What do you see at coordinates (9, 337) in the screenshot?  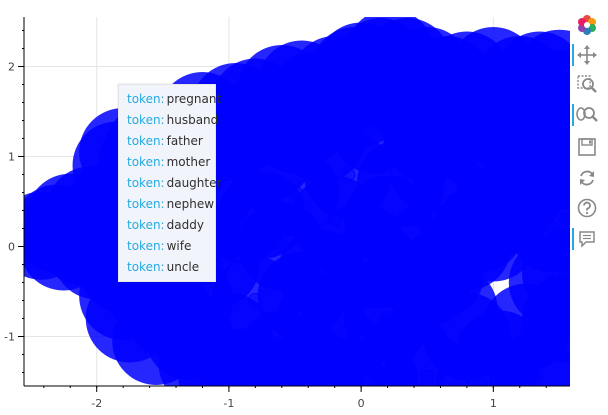 I see `y-tick-label: -1` at bounding box center [9, 337].